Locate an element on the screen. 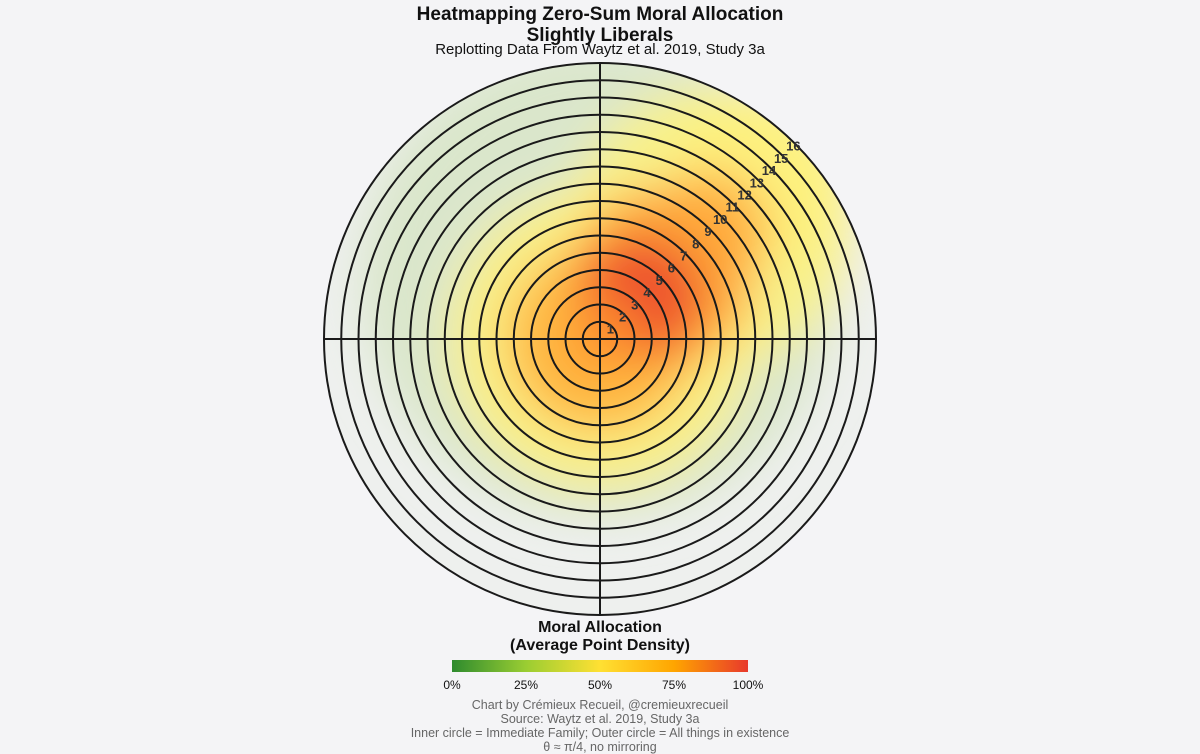 The width and height of the screenshot is (1200, 754). ring-label-8: 8 is located at coordinates (695, 243).